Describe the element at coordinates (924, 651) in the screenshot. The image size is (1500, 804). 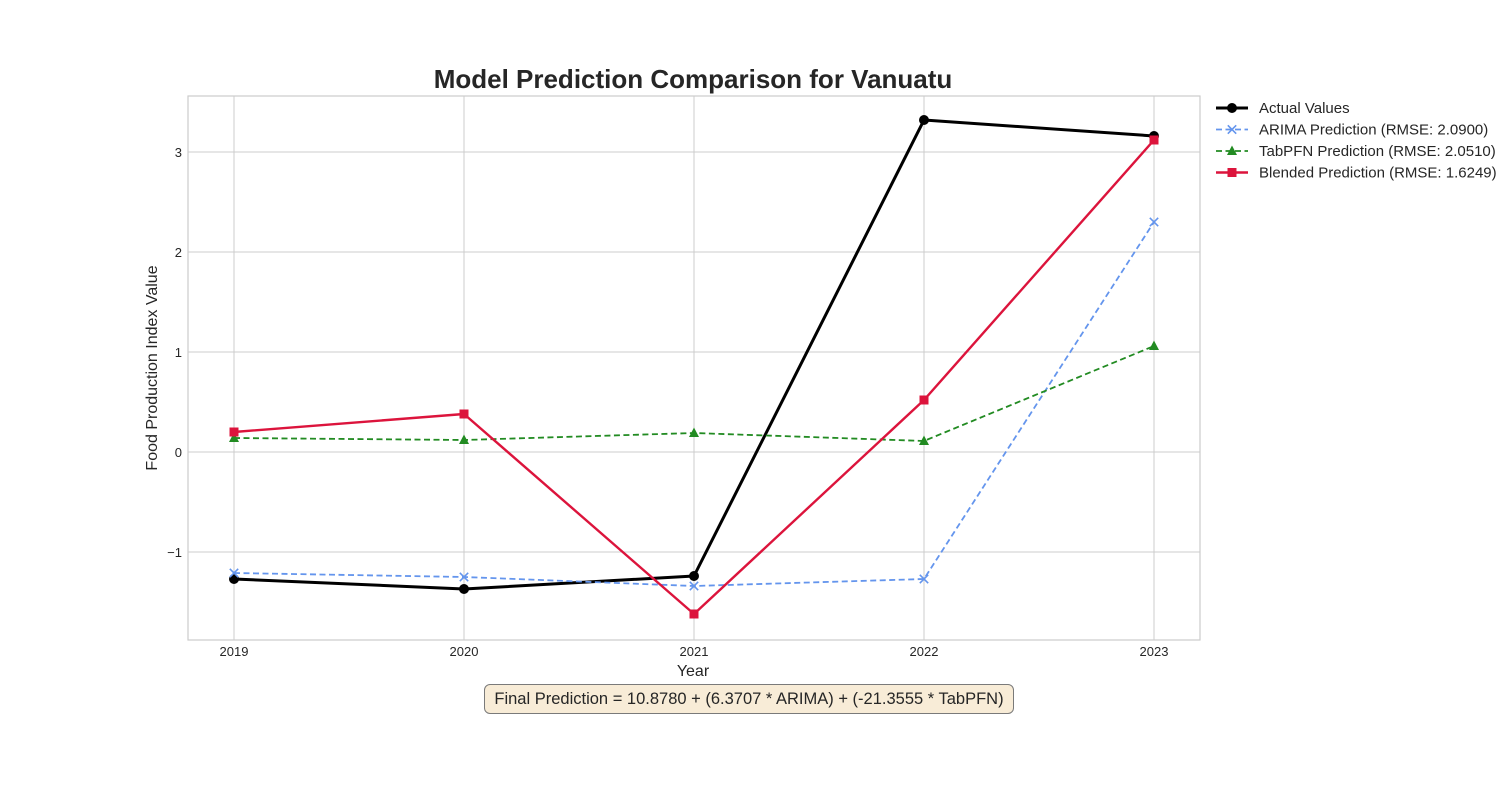
I see `x-tick-label: 2022` at that location.